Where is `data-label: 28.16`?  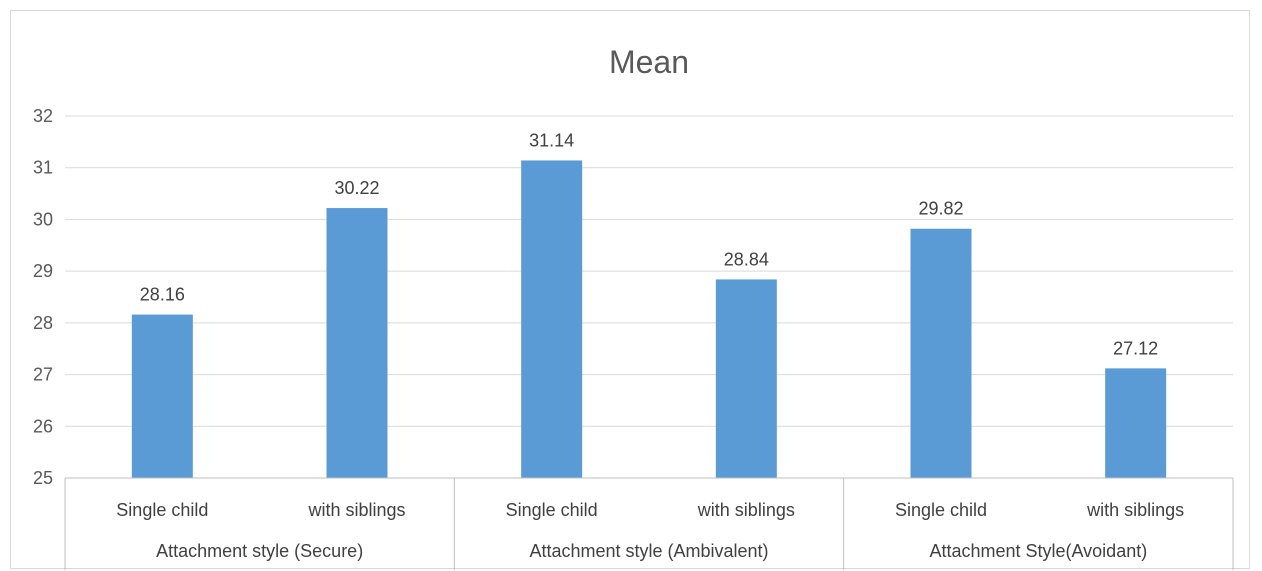
data-label: 28.16 is located at coordinates (162, 295).